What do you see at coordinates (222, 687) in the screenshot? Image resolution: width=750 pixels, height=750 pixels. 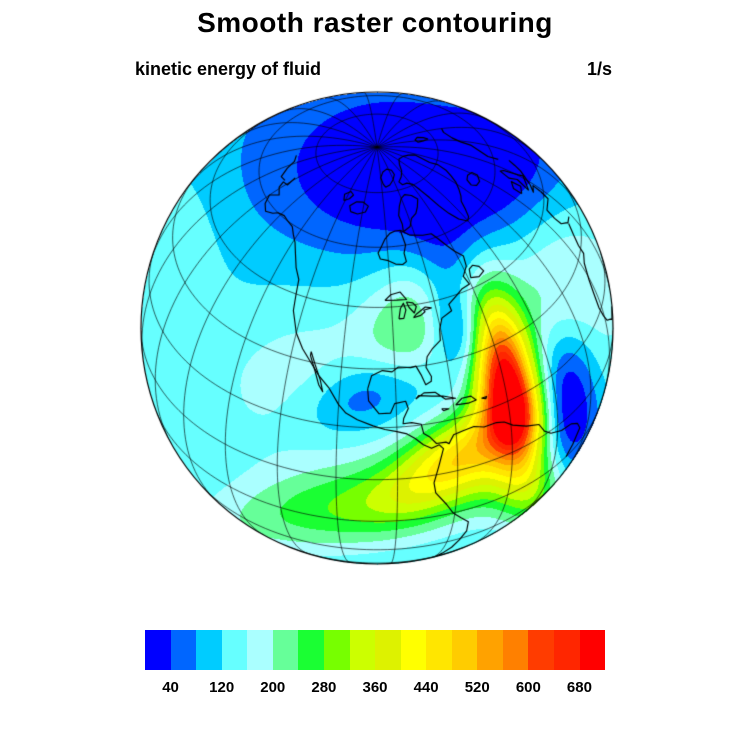 I see `colorbar-label: 120` at bounding box center [222, 687].